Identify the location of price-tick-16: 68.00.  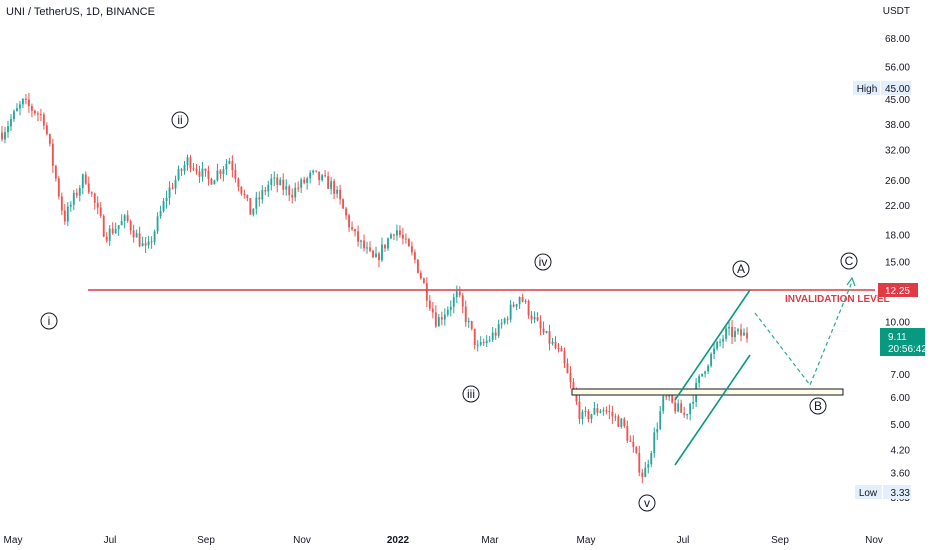
(897, 39).